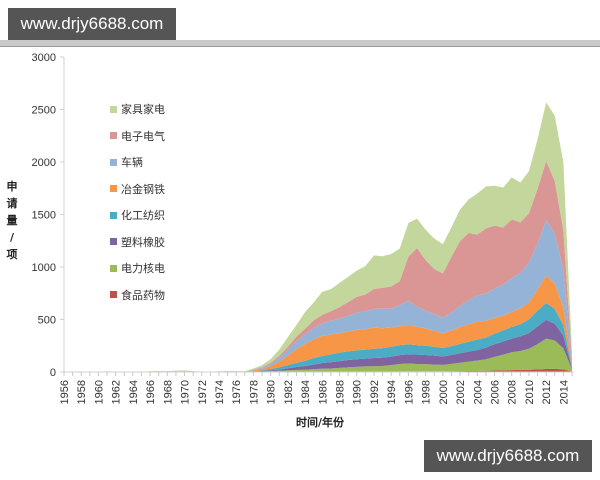 This screenshot has height=480, width=600. What do you see at coordinates (220, 392) in the screenshot?
I see `x-tick-label: 1974` at bounding box center [220, 392].